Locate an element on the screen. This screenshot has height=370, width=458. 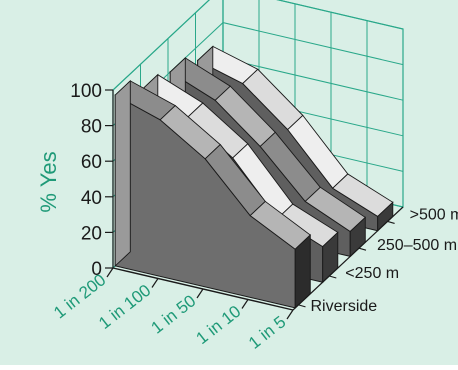
z-tick-label: 250–500 m is located at coordinates (417, 245).